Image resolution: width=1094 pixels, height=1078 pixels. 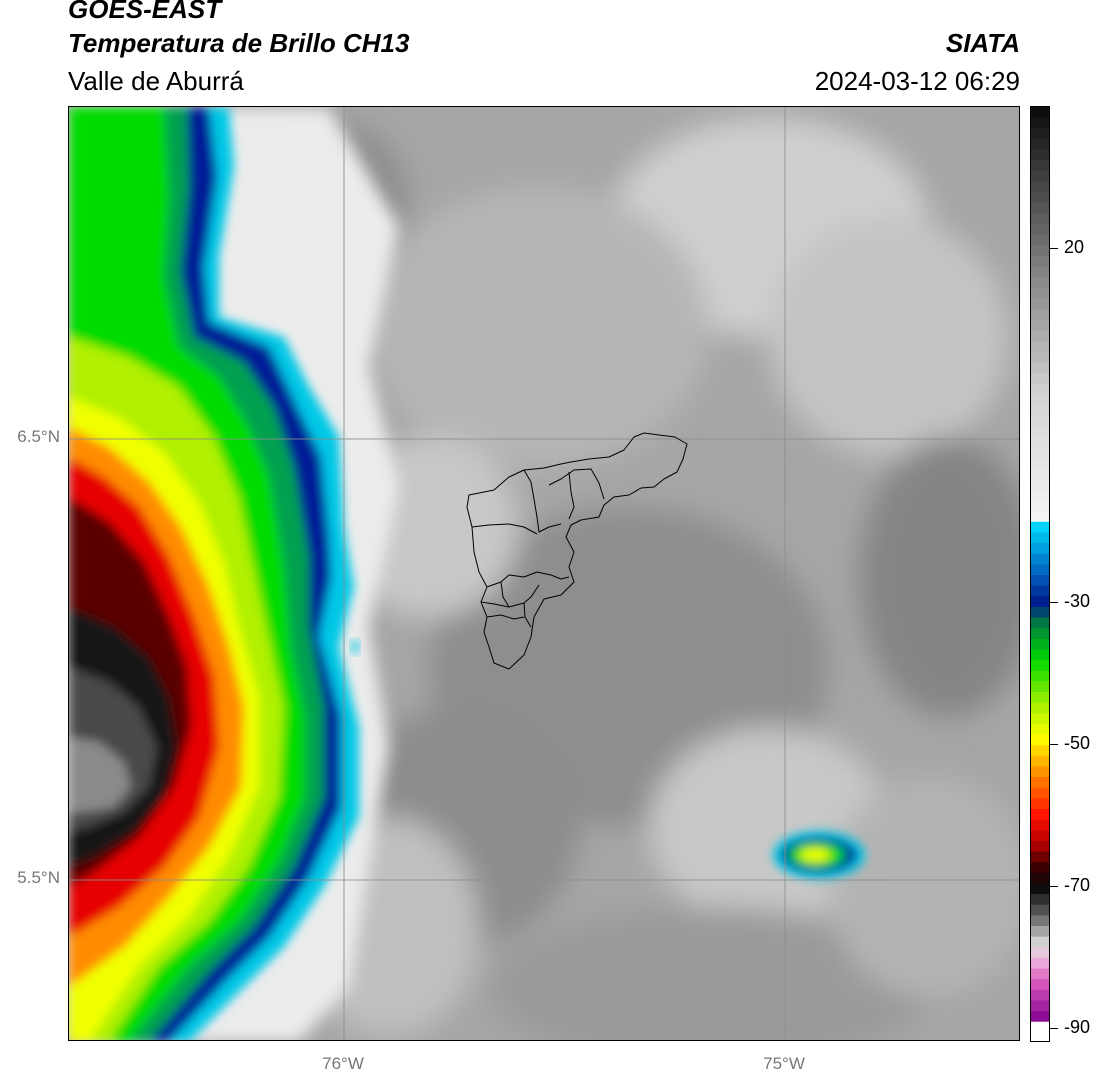 What do you see at coordinates (982, 43) in the screenshot?
I see `organization-label: SIATA` at bounding box center [982, 43].